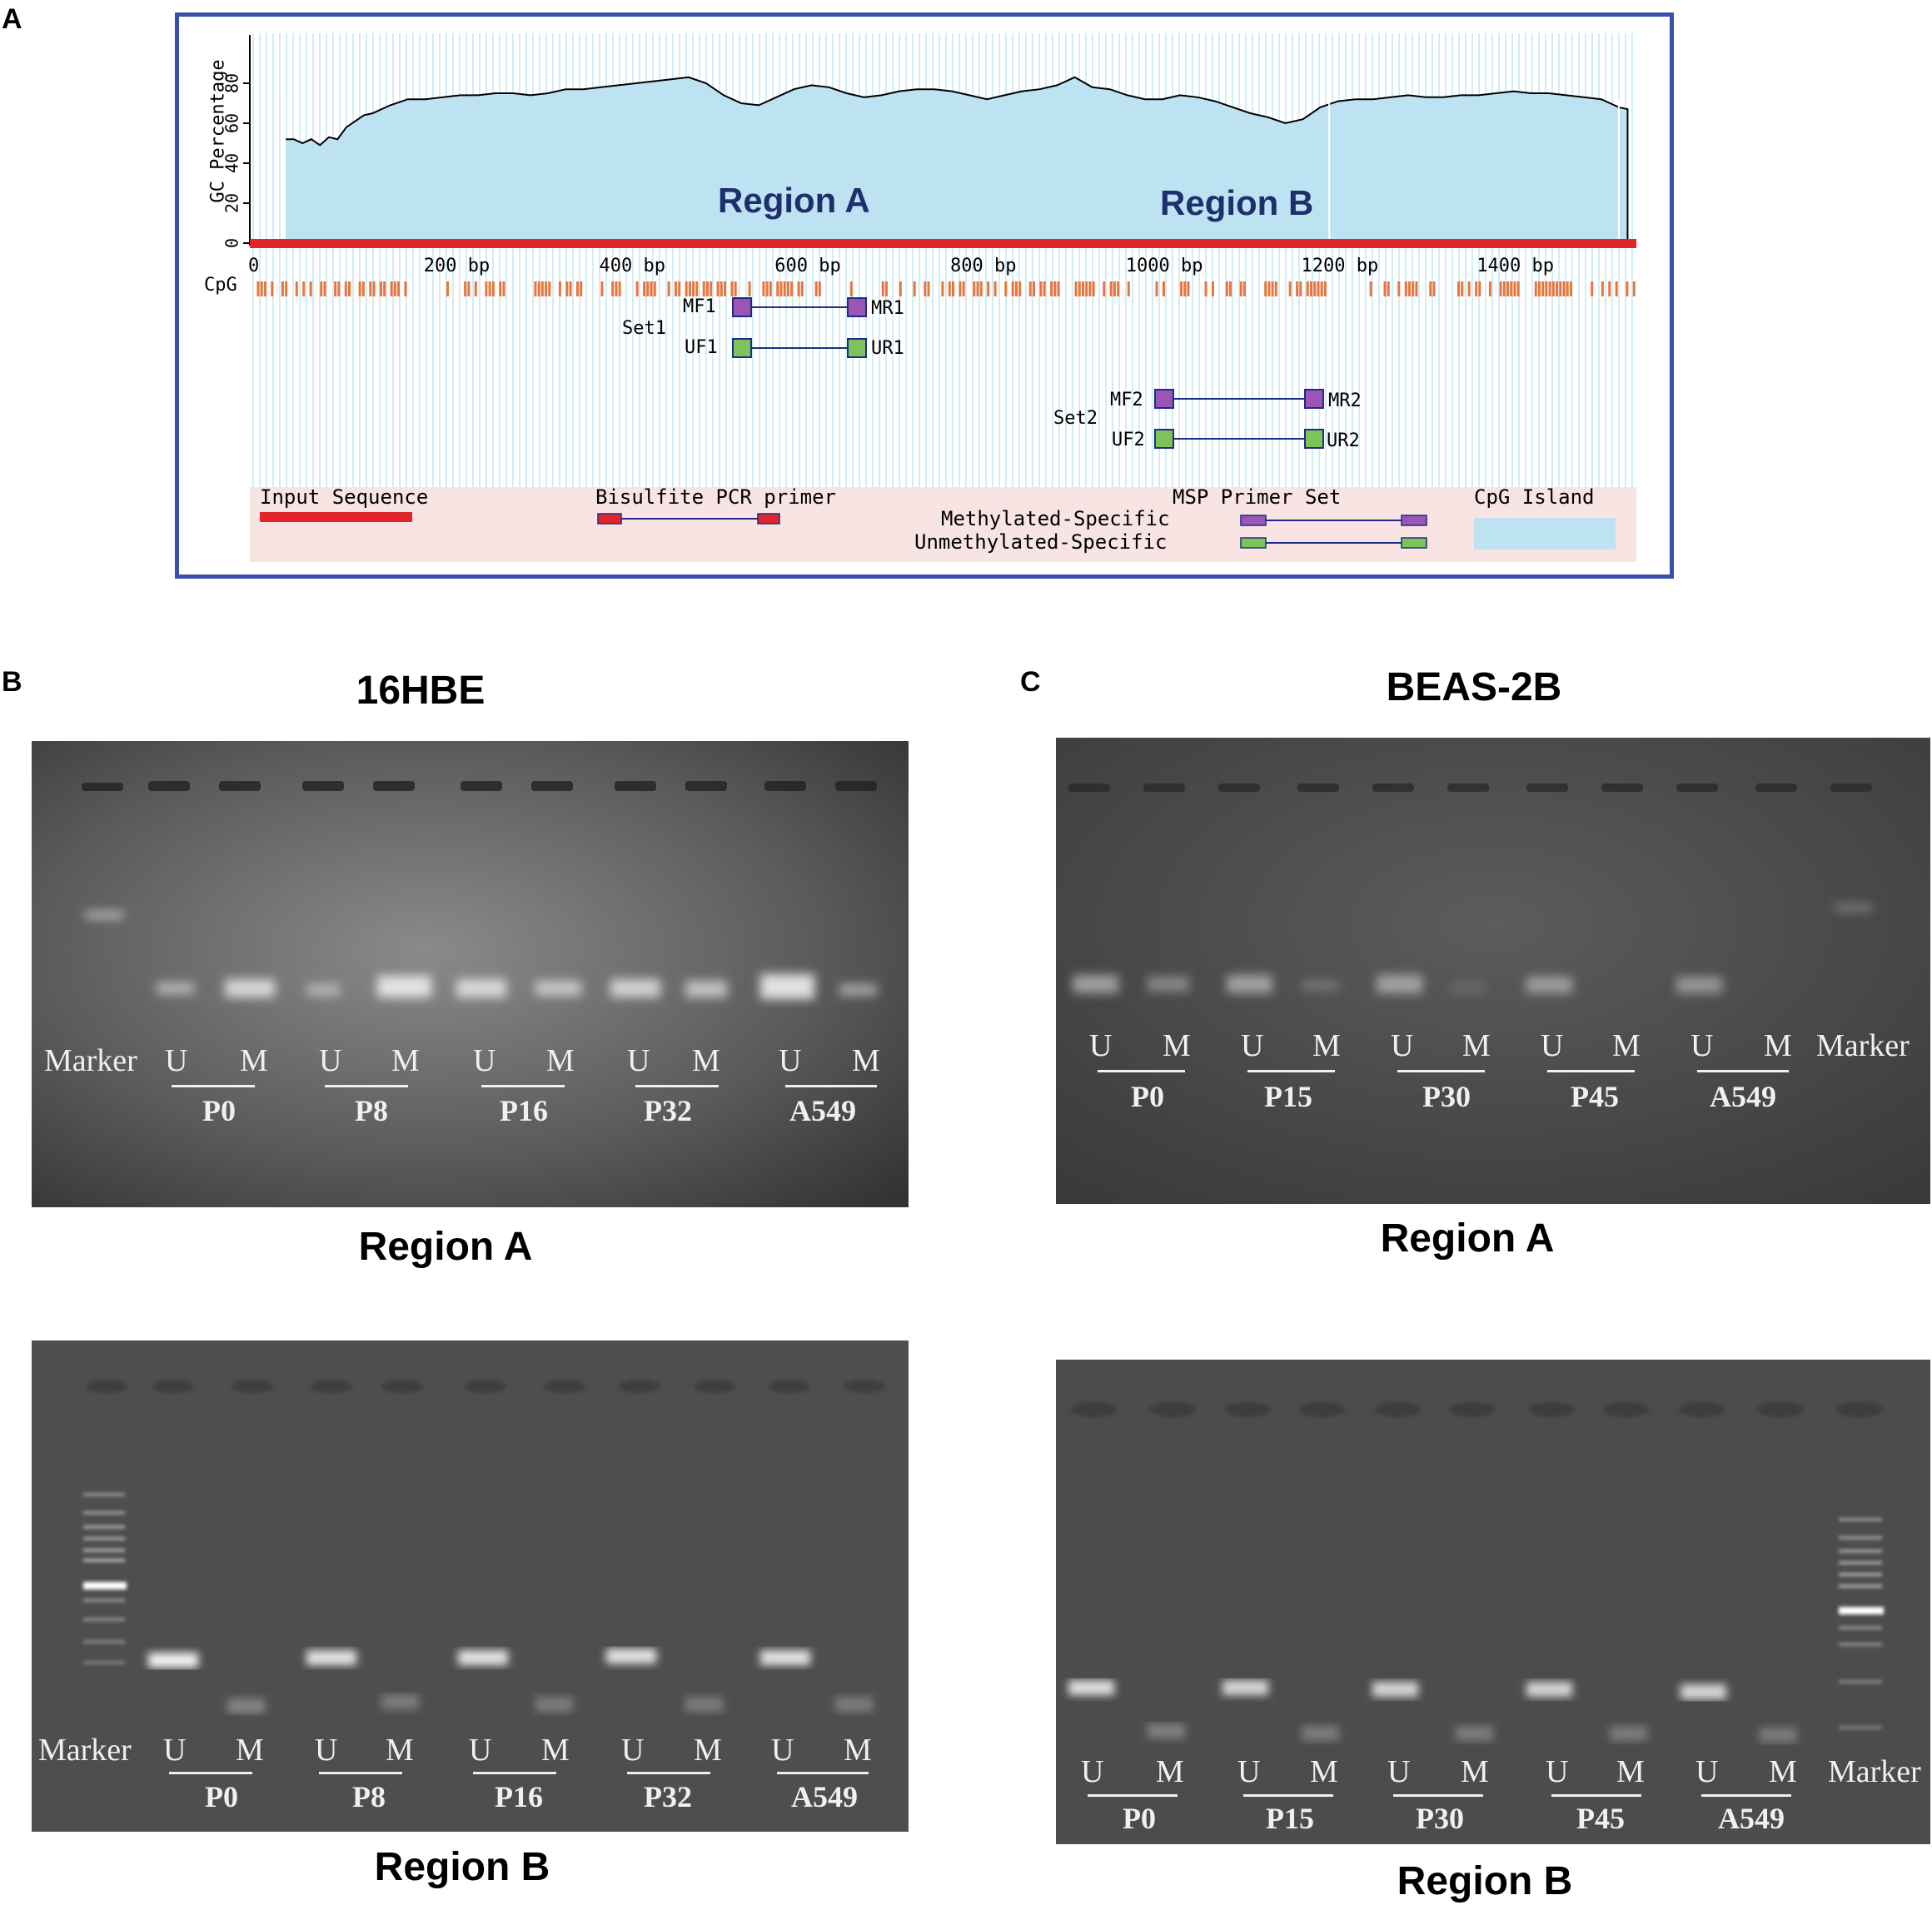 The width and height of the screenshot is (1932, 1910). What do you see at coordinates (470, 974) in the screenshot?
I see `gel-image` at bounding box center [470, 974].